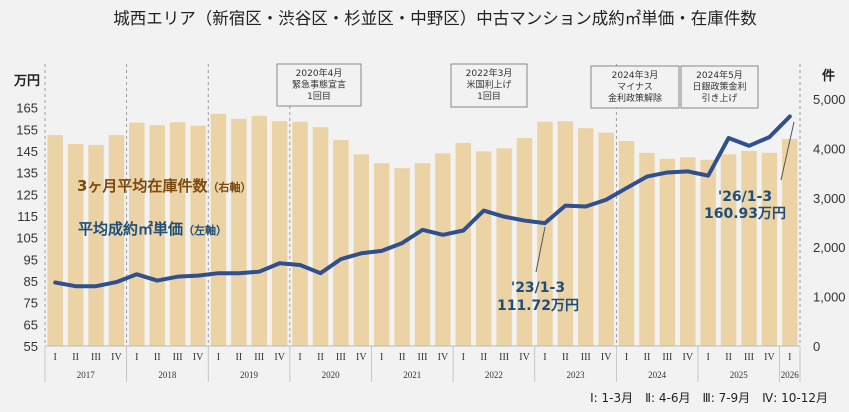 This screenshot has height=412, width=849. Describe the element at coordinates (538, 288) in the screenshot. I see `callout-2023-period: '23/1-3` at that location.